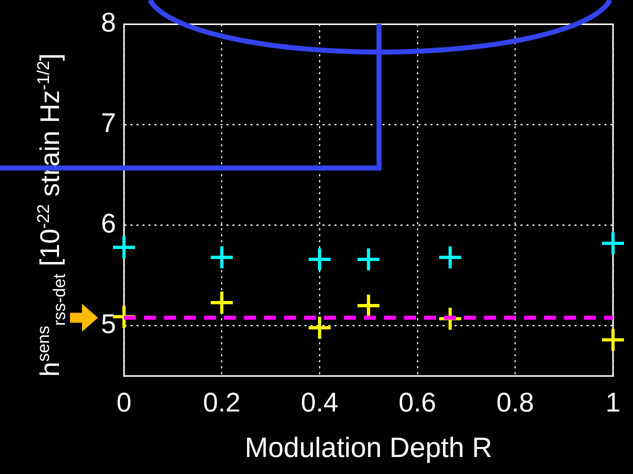 This screenshot has width=633, height=474. Describe the element at coordinates (319, 403) in the screenshot. I see `x-tick-label: 0.4` at that location.